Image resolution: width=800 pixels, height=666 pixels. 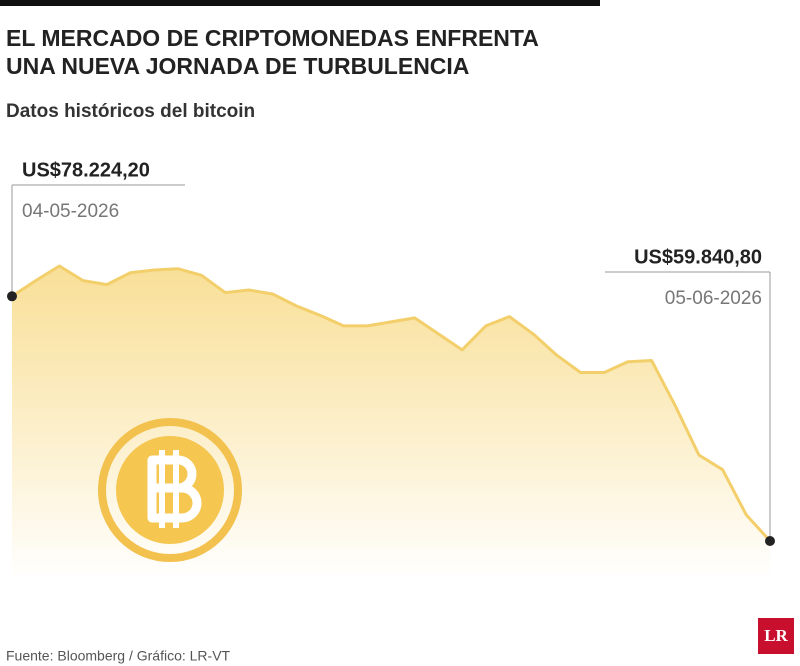 I want to click on chart-subtitle: Datos históricos del bitcoin, so click(x=130, y=111).